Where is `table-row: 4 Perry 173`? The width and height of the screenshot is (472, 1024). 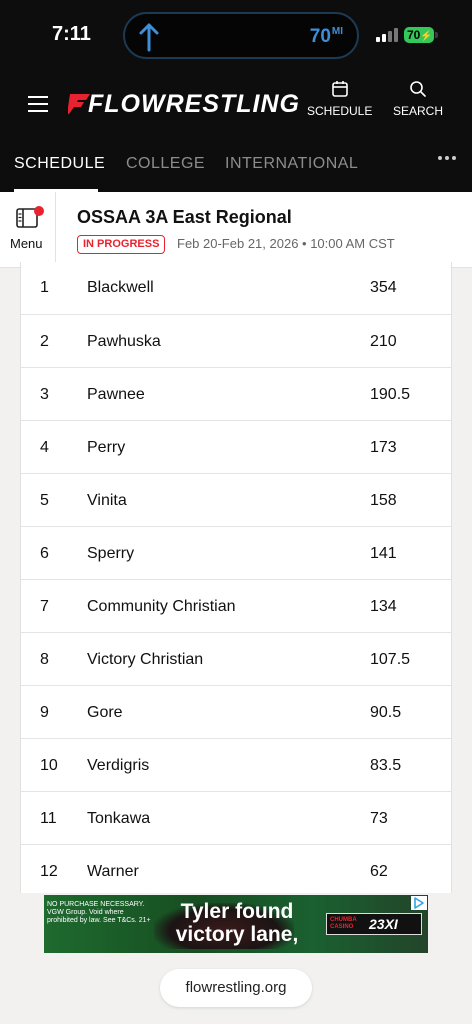
table-row: 4 Perry 173 is located at coordinates (236, 447).